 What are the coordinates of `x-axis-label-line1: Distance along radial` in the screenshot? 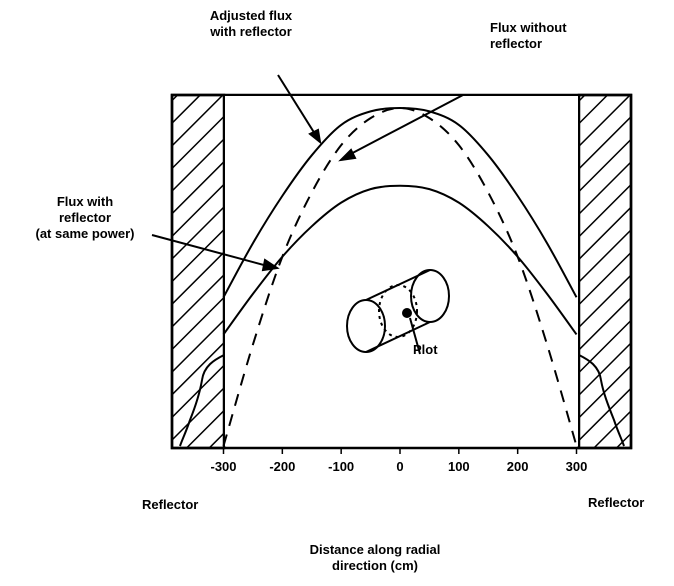 It's located at (375, 549).